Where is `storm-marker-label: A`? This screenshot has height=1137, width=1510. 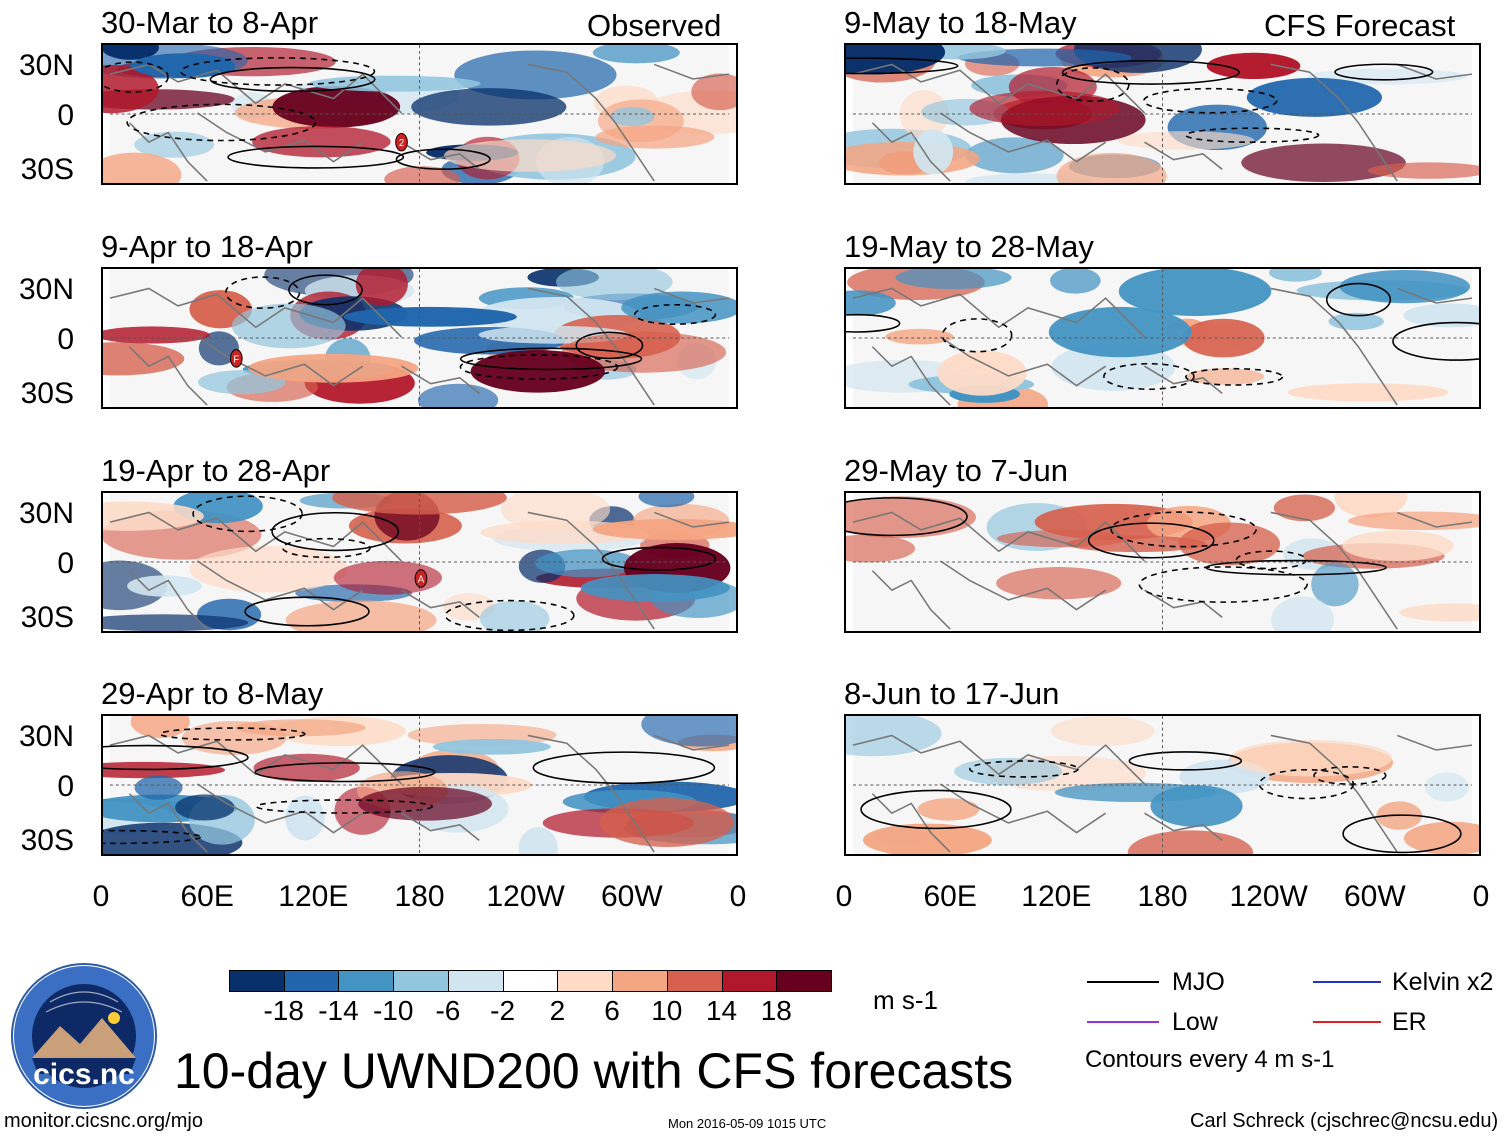 storm-marker-label: A is located at coordinates (421, 579).